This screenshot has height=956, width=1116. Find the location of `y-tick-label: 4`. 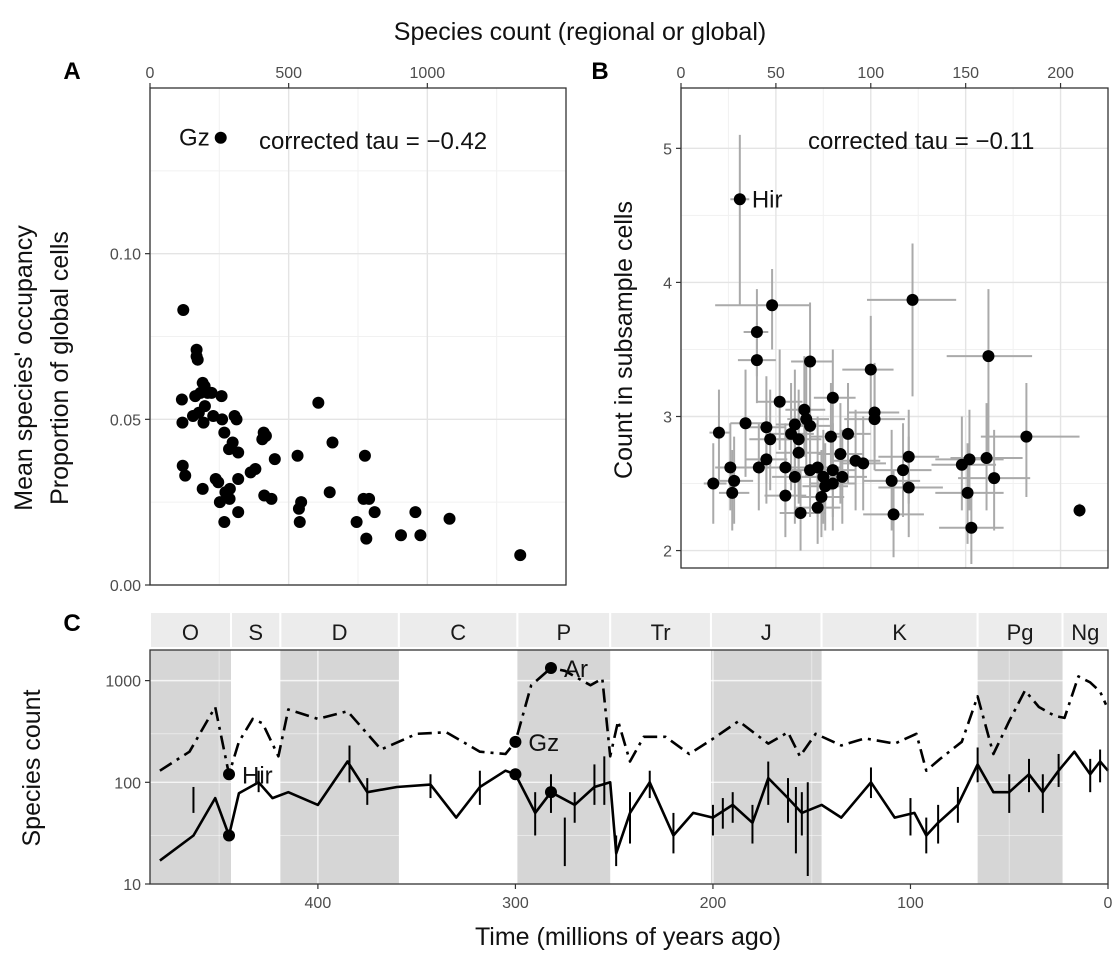

y-tick-label: 4 is located at coordinates (667, 283).